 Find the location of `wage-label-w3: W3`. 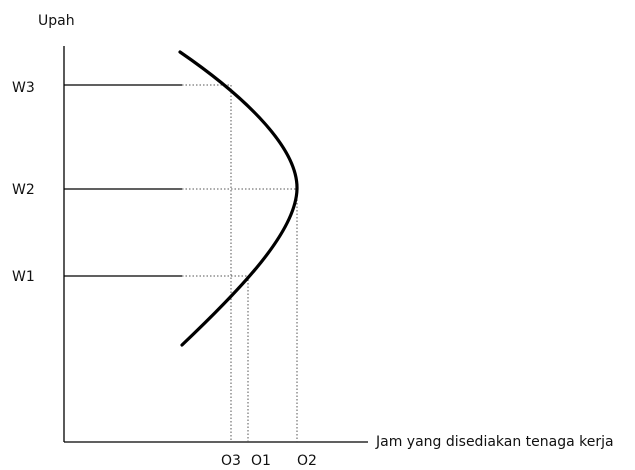

wage-label-w3: W3 is located at coordinates (23, 88).